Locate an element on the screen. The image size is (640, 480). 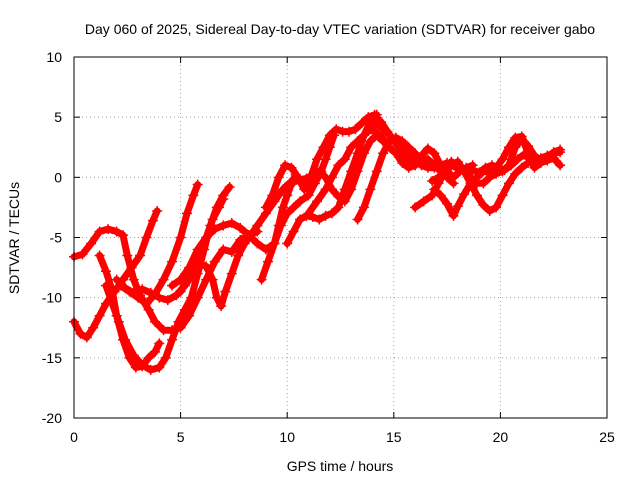
x-axis-title: GPS time / hours is located at coordinates (340, 466).